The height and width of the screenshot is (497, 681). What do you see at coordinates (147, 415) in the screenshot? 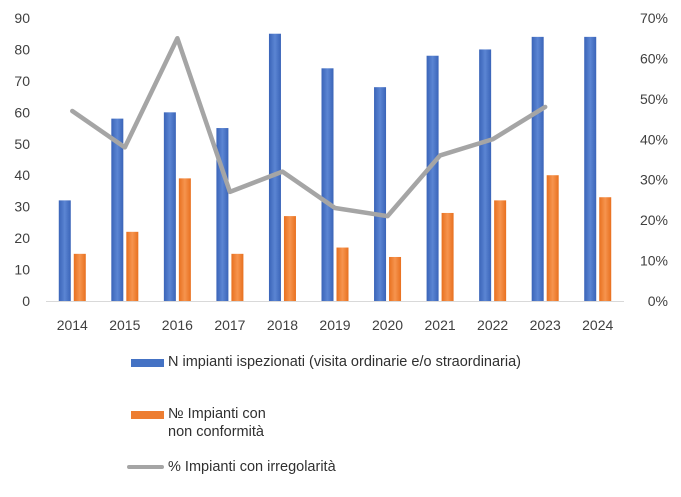
I see `legend-swatch-nonconformity` at bounding box center [147, 415].